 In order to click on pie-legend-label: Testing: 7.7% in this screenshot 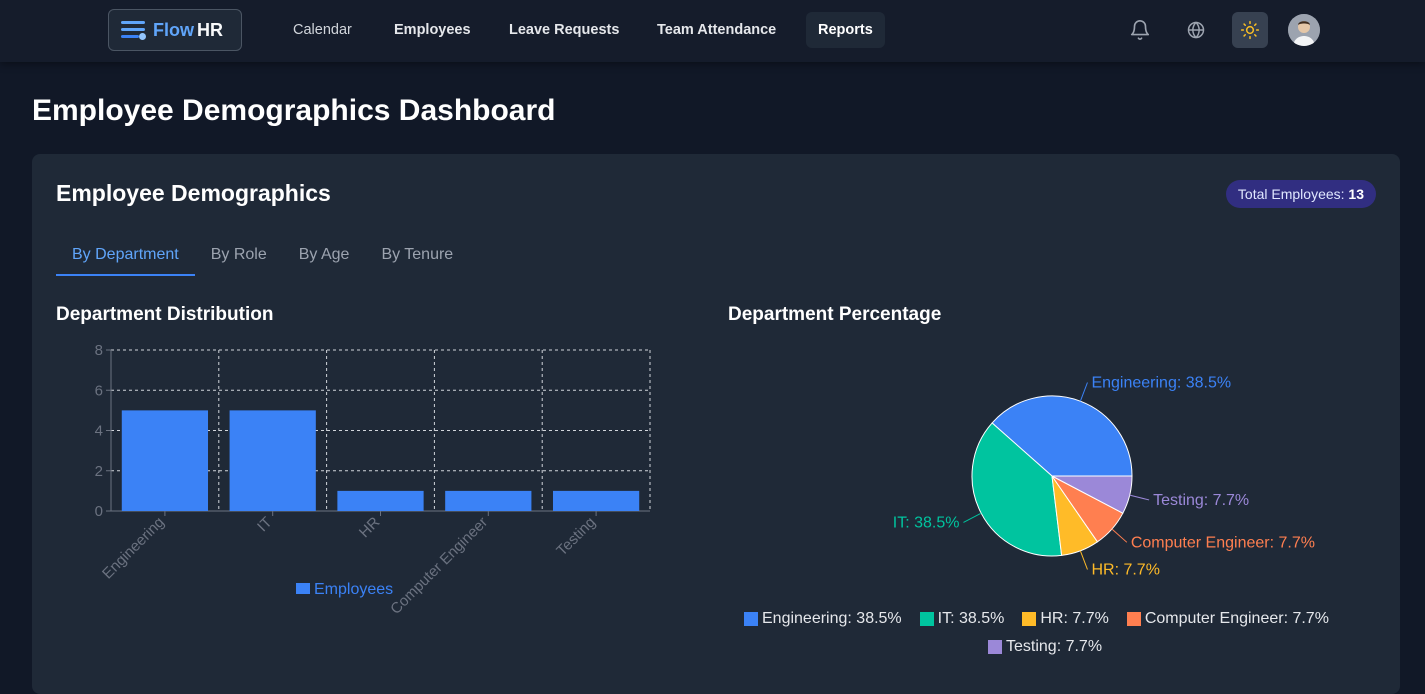, I will do `click(1054, 646)`.